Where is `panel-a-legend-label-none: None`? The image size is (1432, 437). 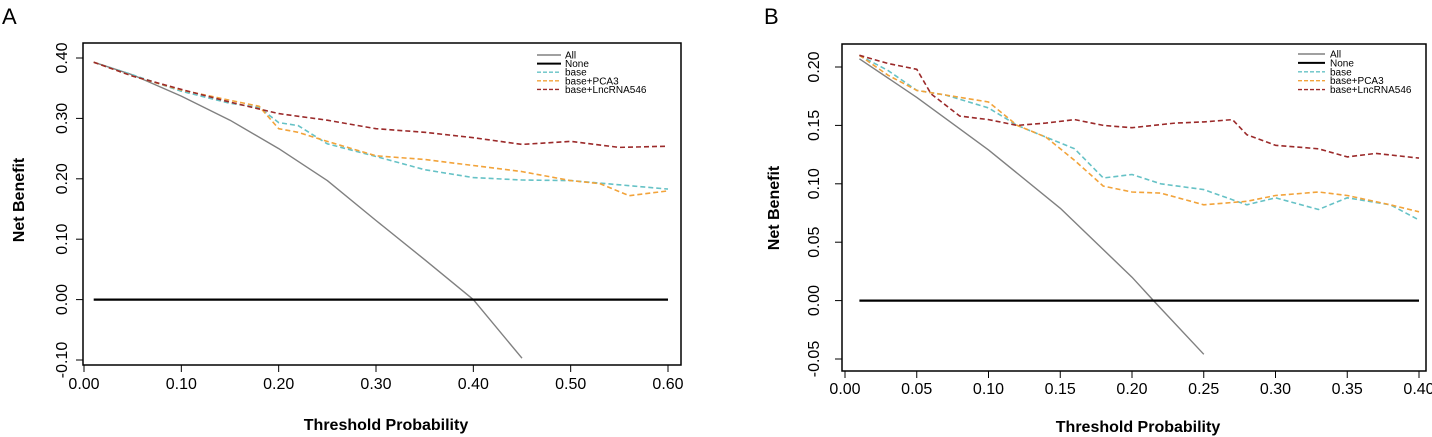
panel-a-legend-label-none: None is located at coordinates (577, 64).